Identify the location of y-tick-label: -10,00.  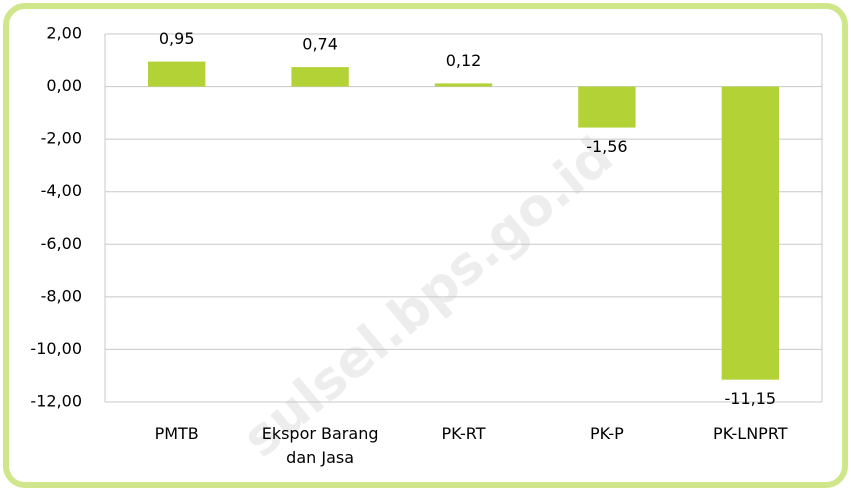
(56, 348).